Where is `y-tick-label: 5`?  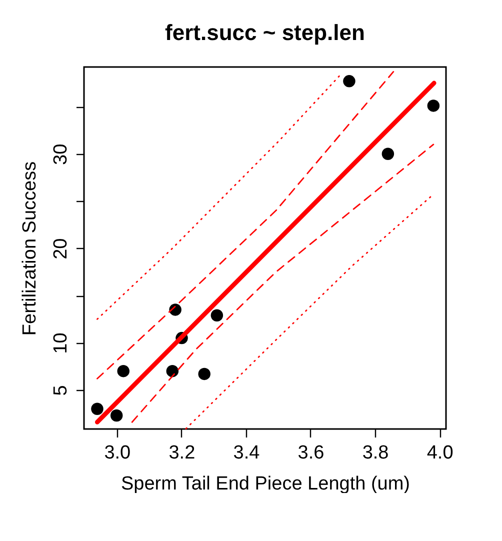 y-tick-label: 5 is located at coordinates (61, 390).